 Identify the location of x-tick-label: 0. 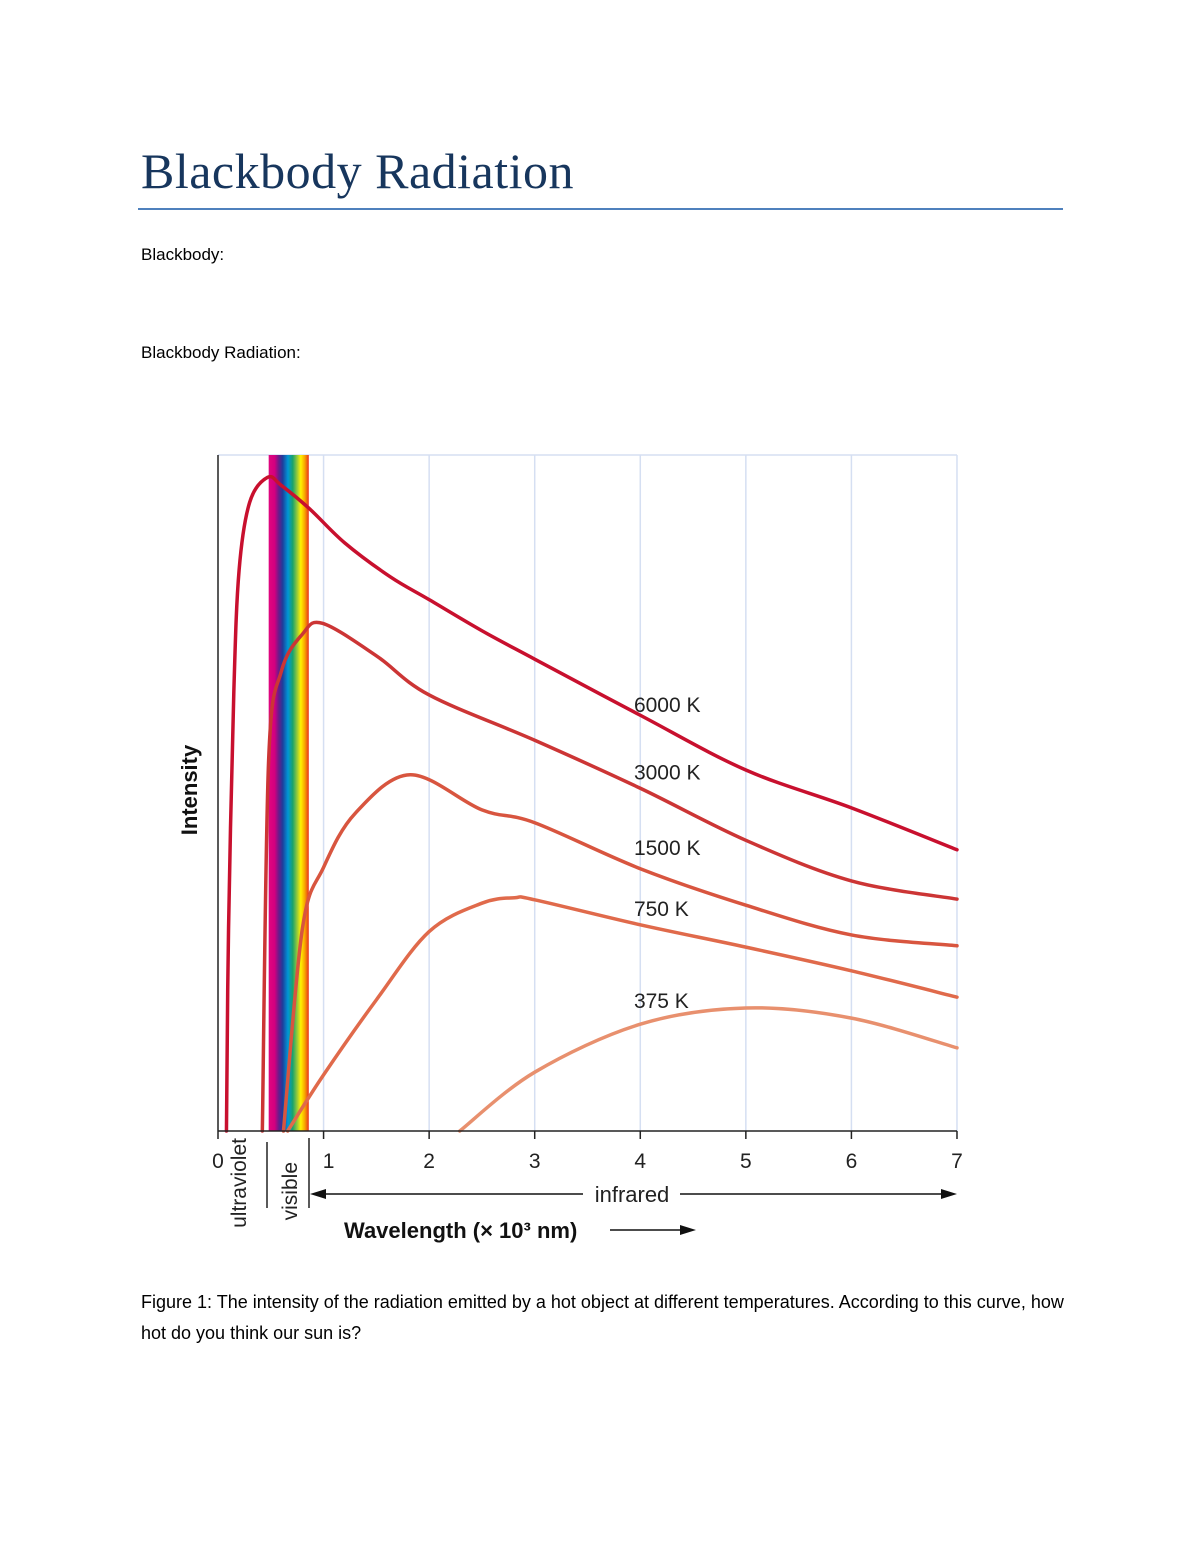
(218, 1161).